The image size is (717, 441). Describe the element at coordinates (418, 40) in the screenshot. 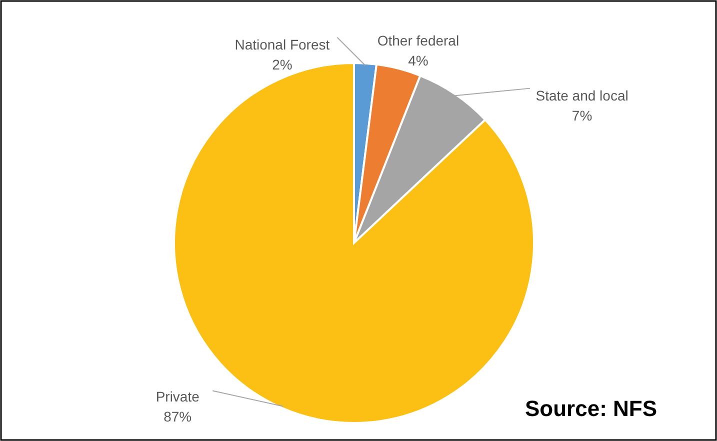

I see `slice-label: Other federal` at that location.